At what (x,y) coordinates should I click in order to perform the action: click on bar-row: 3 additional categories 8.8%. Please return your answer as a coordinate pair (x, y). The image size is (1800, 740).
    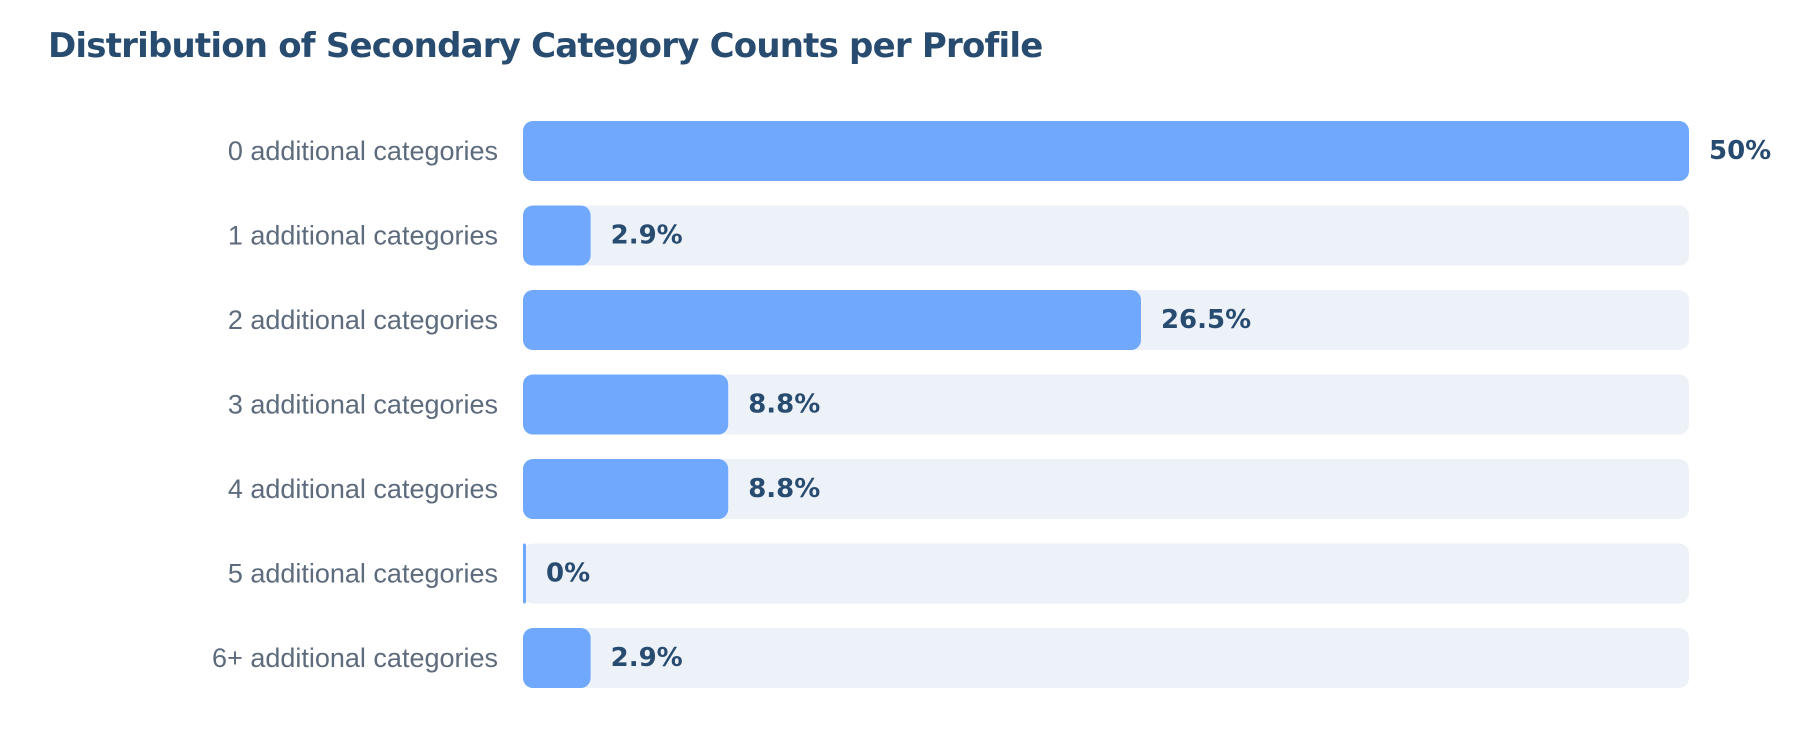
    Looking at the image, I should click on (958, 404).